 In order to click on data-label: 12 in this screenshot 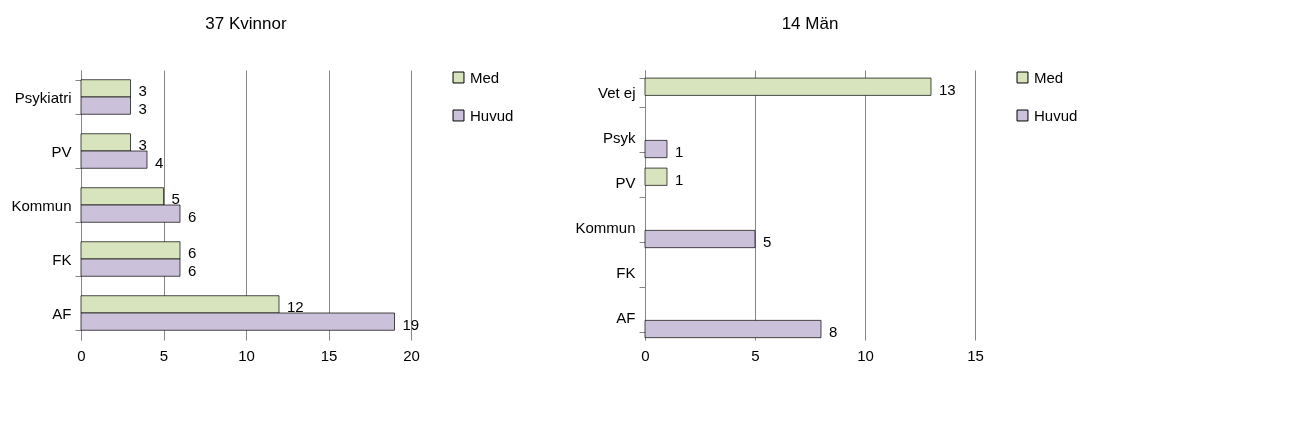, I will do `click(295, 307)`.